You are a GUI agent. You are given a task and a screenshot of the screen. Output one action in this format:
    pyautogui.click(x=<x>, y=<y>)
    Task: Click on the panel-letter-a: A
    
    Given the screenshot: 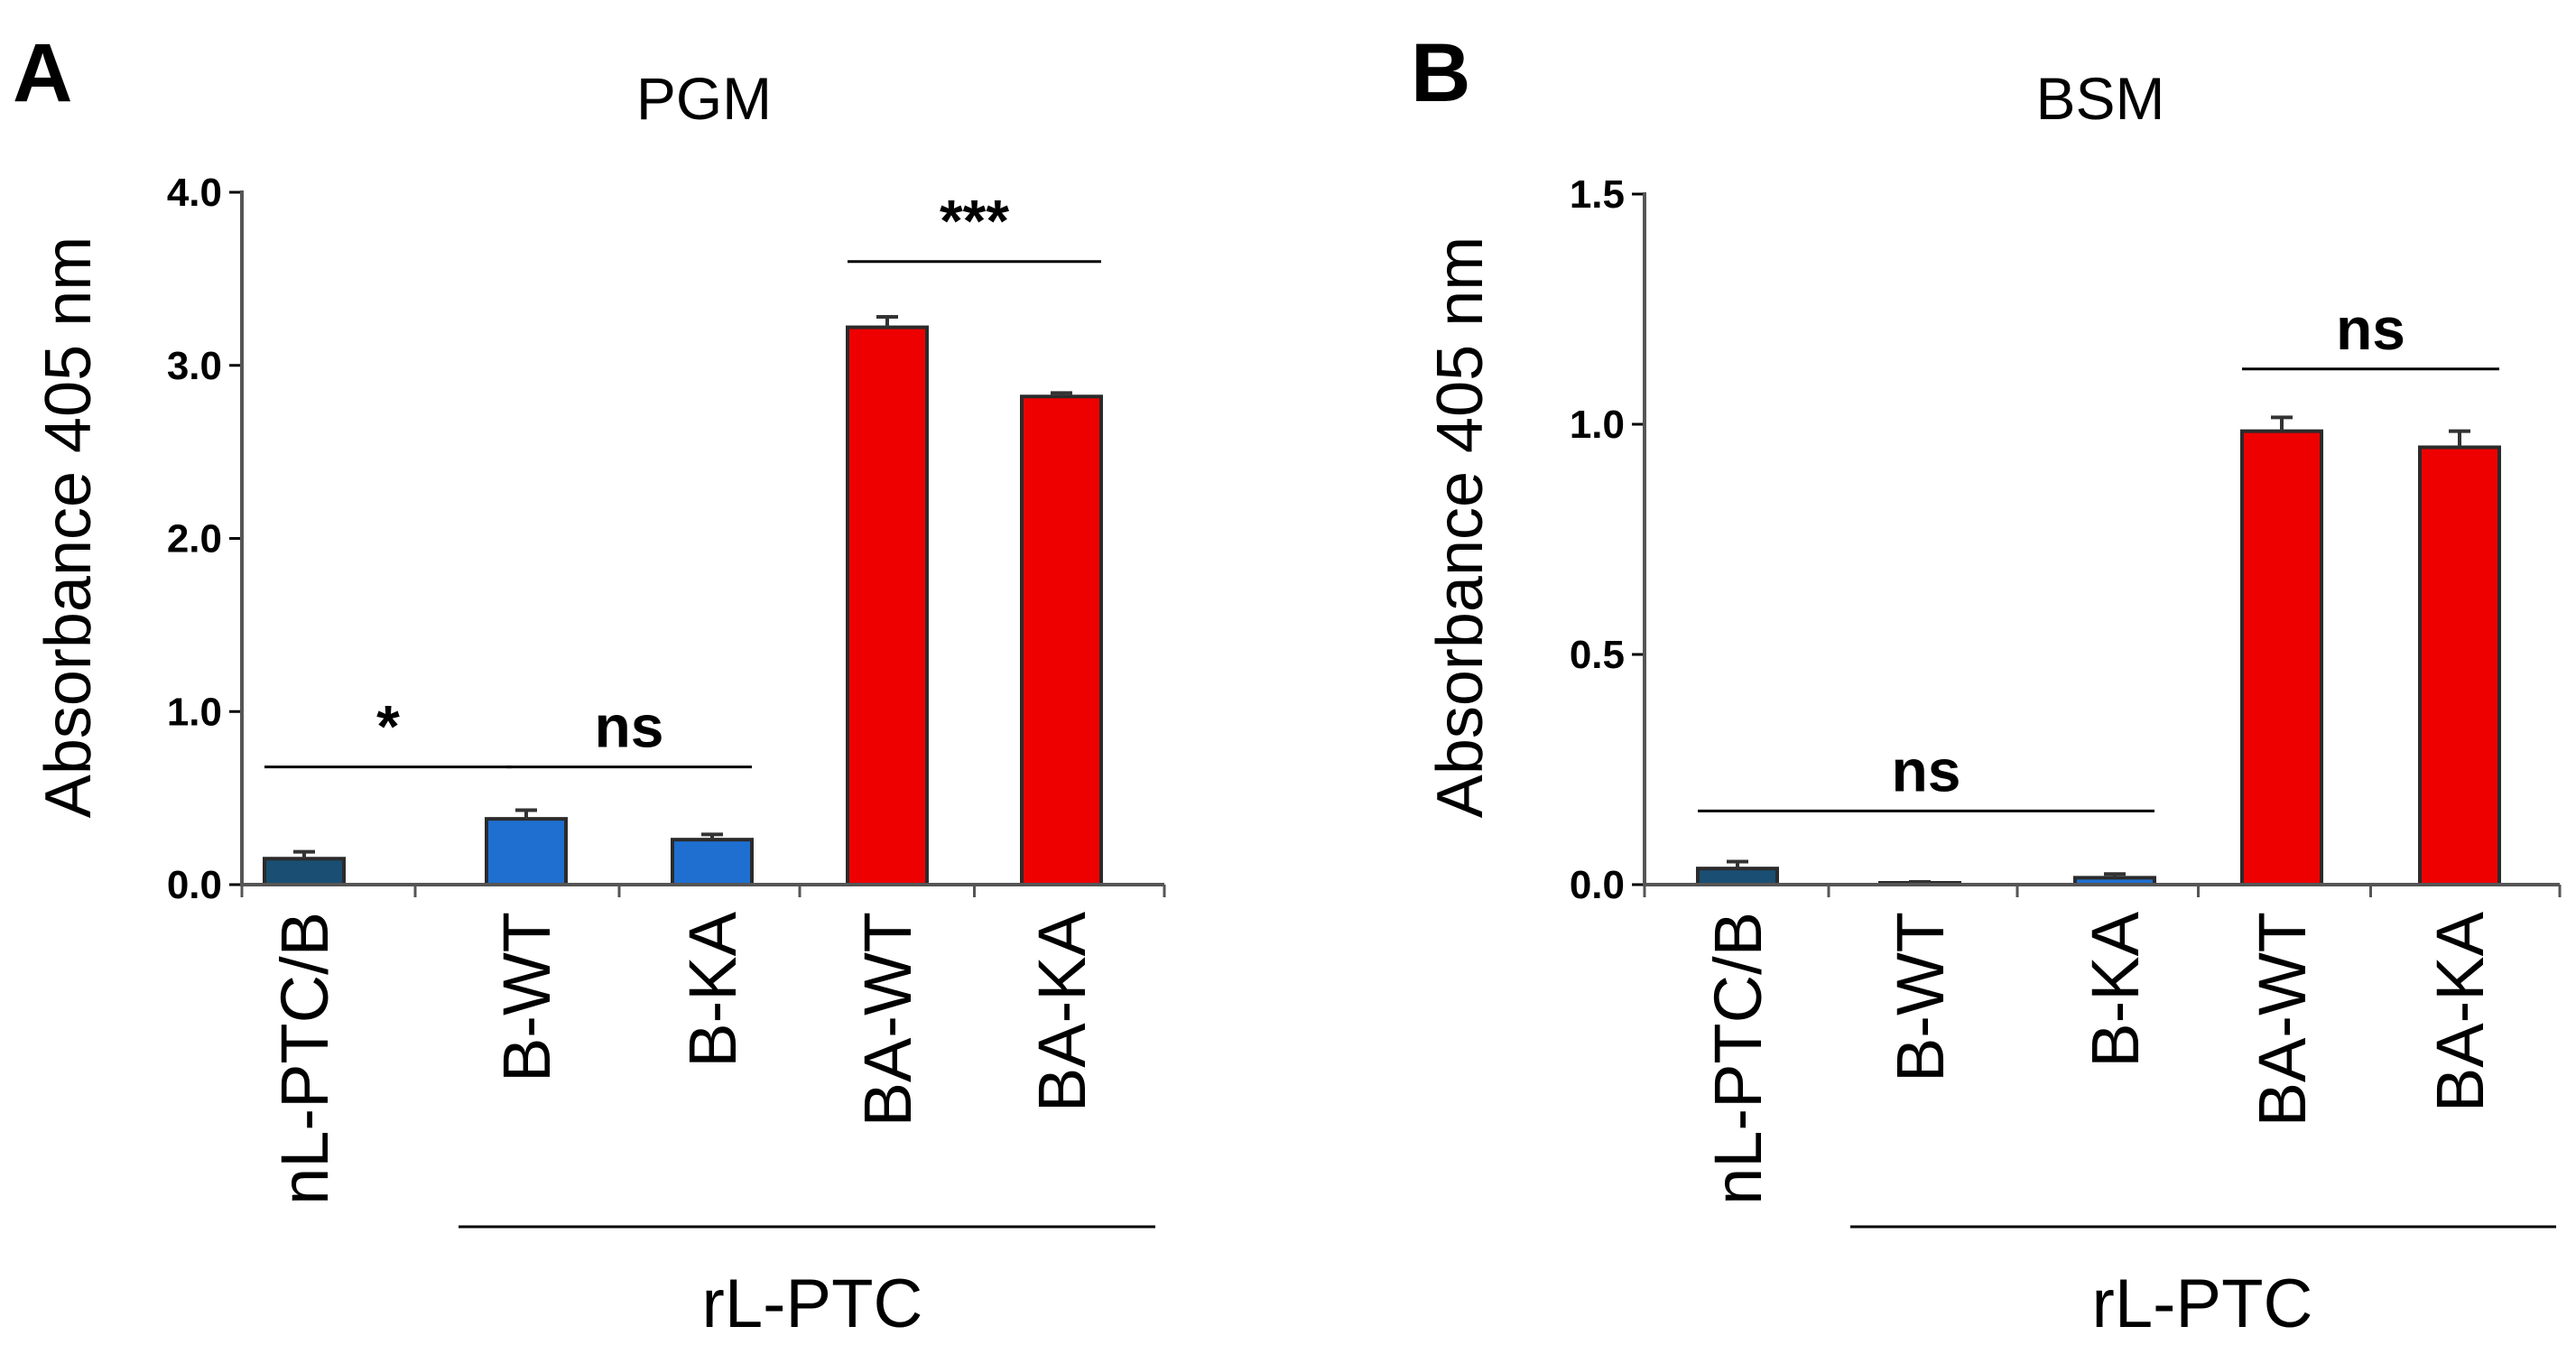 What is the action you would take?
    pyautogui.click(x=43, y=73)
    